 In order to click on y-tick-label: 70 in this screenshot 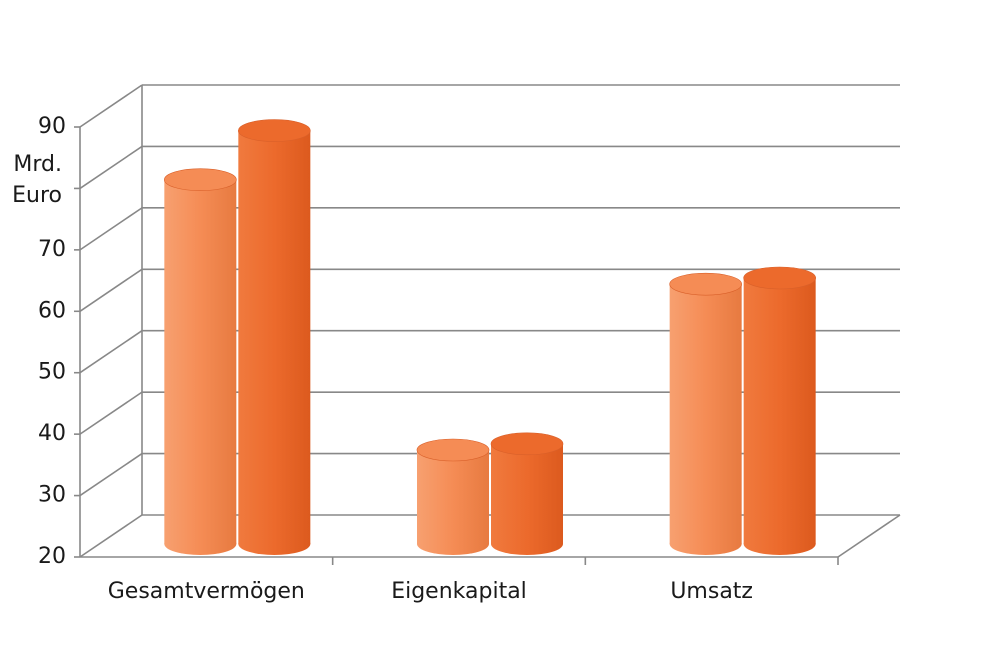, I will do `click(52, 249)`.